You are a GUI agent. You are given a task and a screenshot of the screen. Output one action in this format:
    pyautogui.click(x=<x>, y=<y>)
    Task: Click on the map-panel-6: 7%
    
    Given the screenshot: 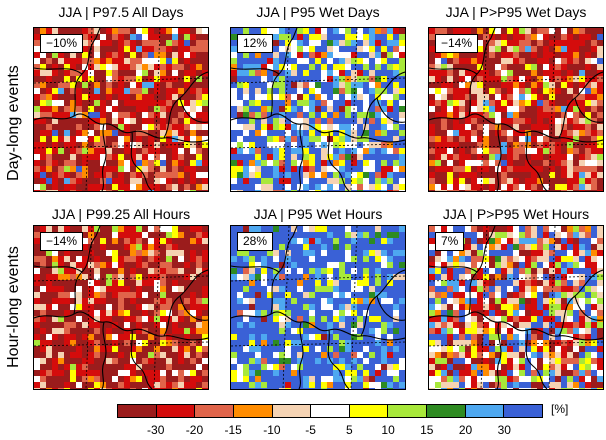 What is the action you would take?
    pyautogui.click(x=516, y=307)
    